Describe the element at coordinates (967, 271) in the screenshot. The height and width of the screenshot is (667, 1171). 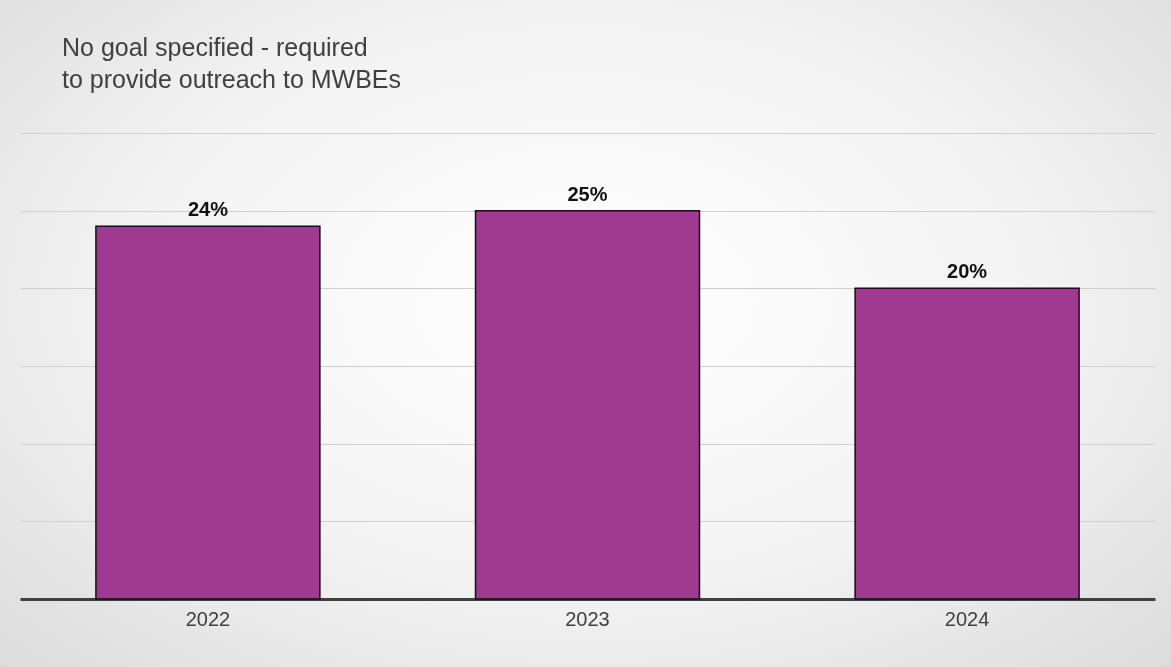
I see `data-label: 20%` at that location.